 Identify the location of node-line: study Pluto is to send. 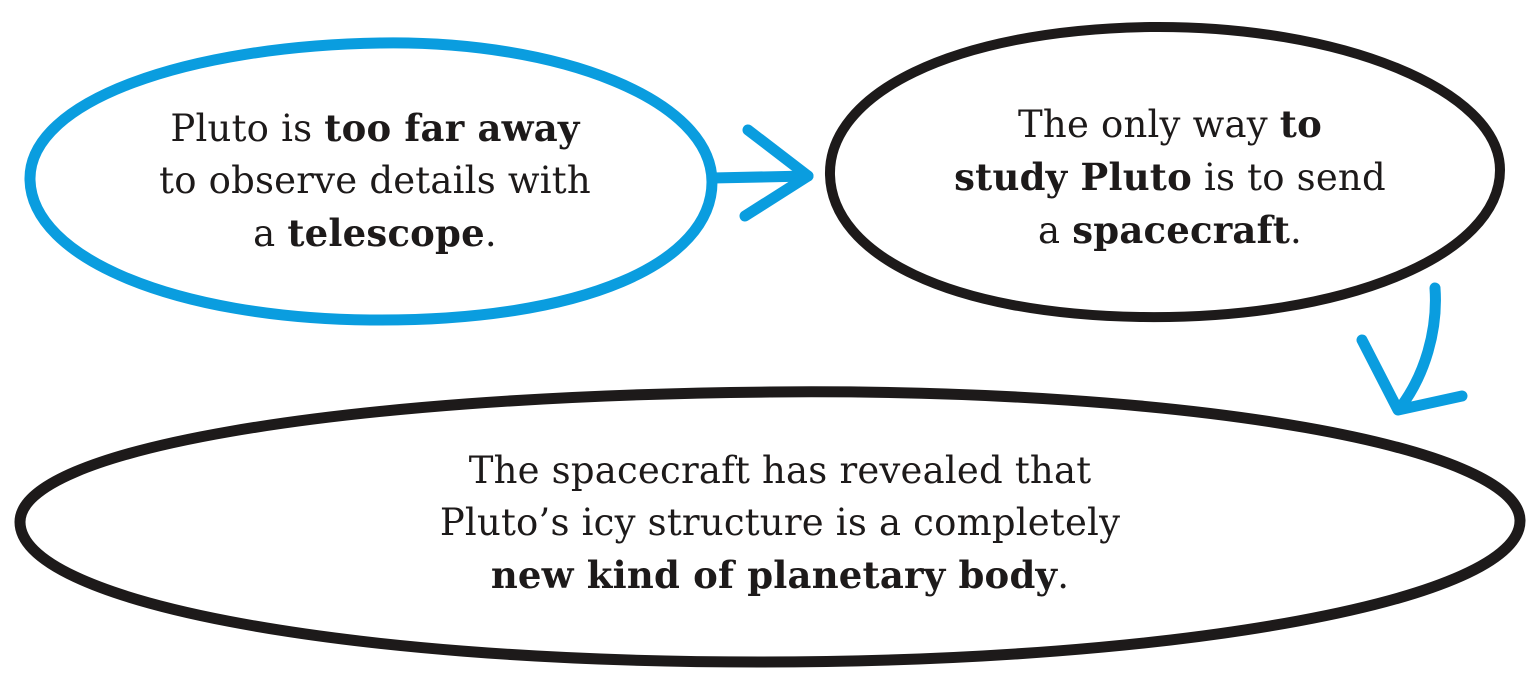
(1170, 177).